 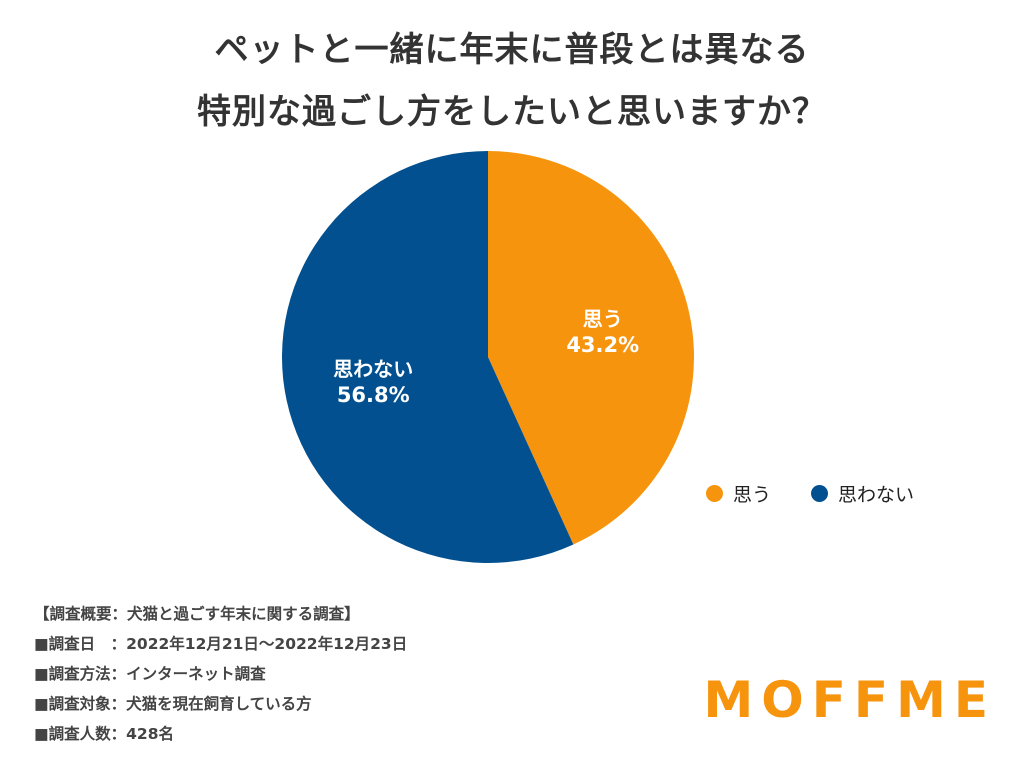 I want to click on pie-slice-omou, so click(x=591, y=348).